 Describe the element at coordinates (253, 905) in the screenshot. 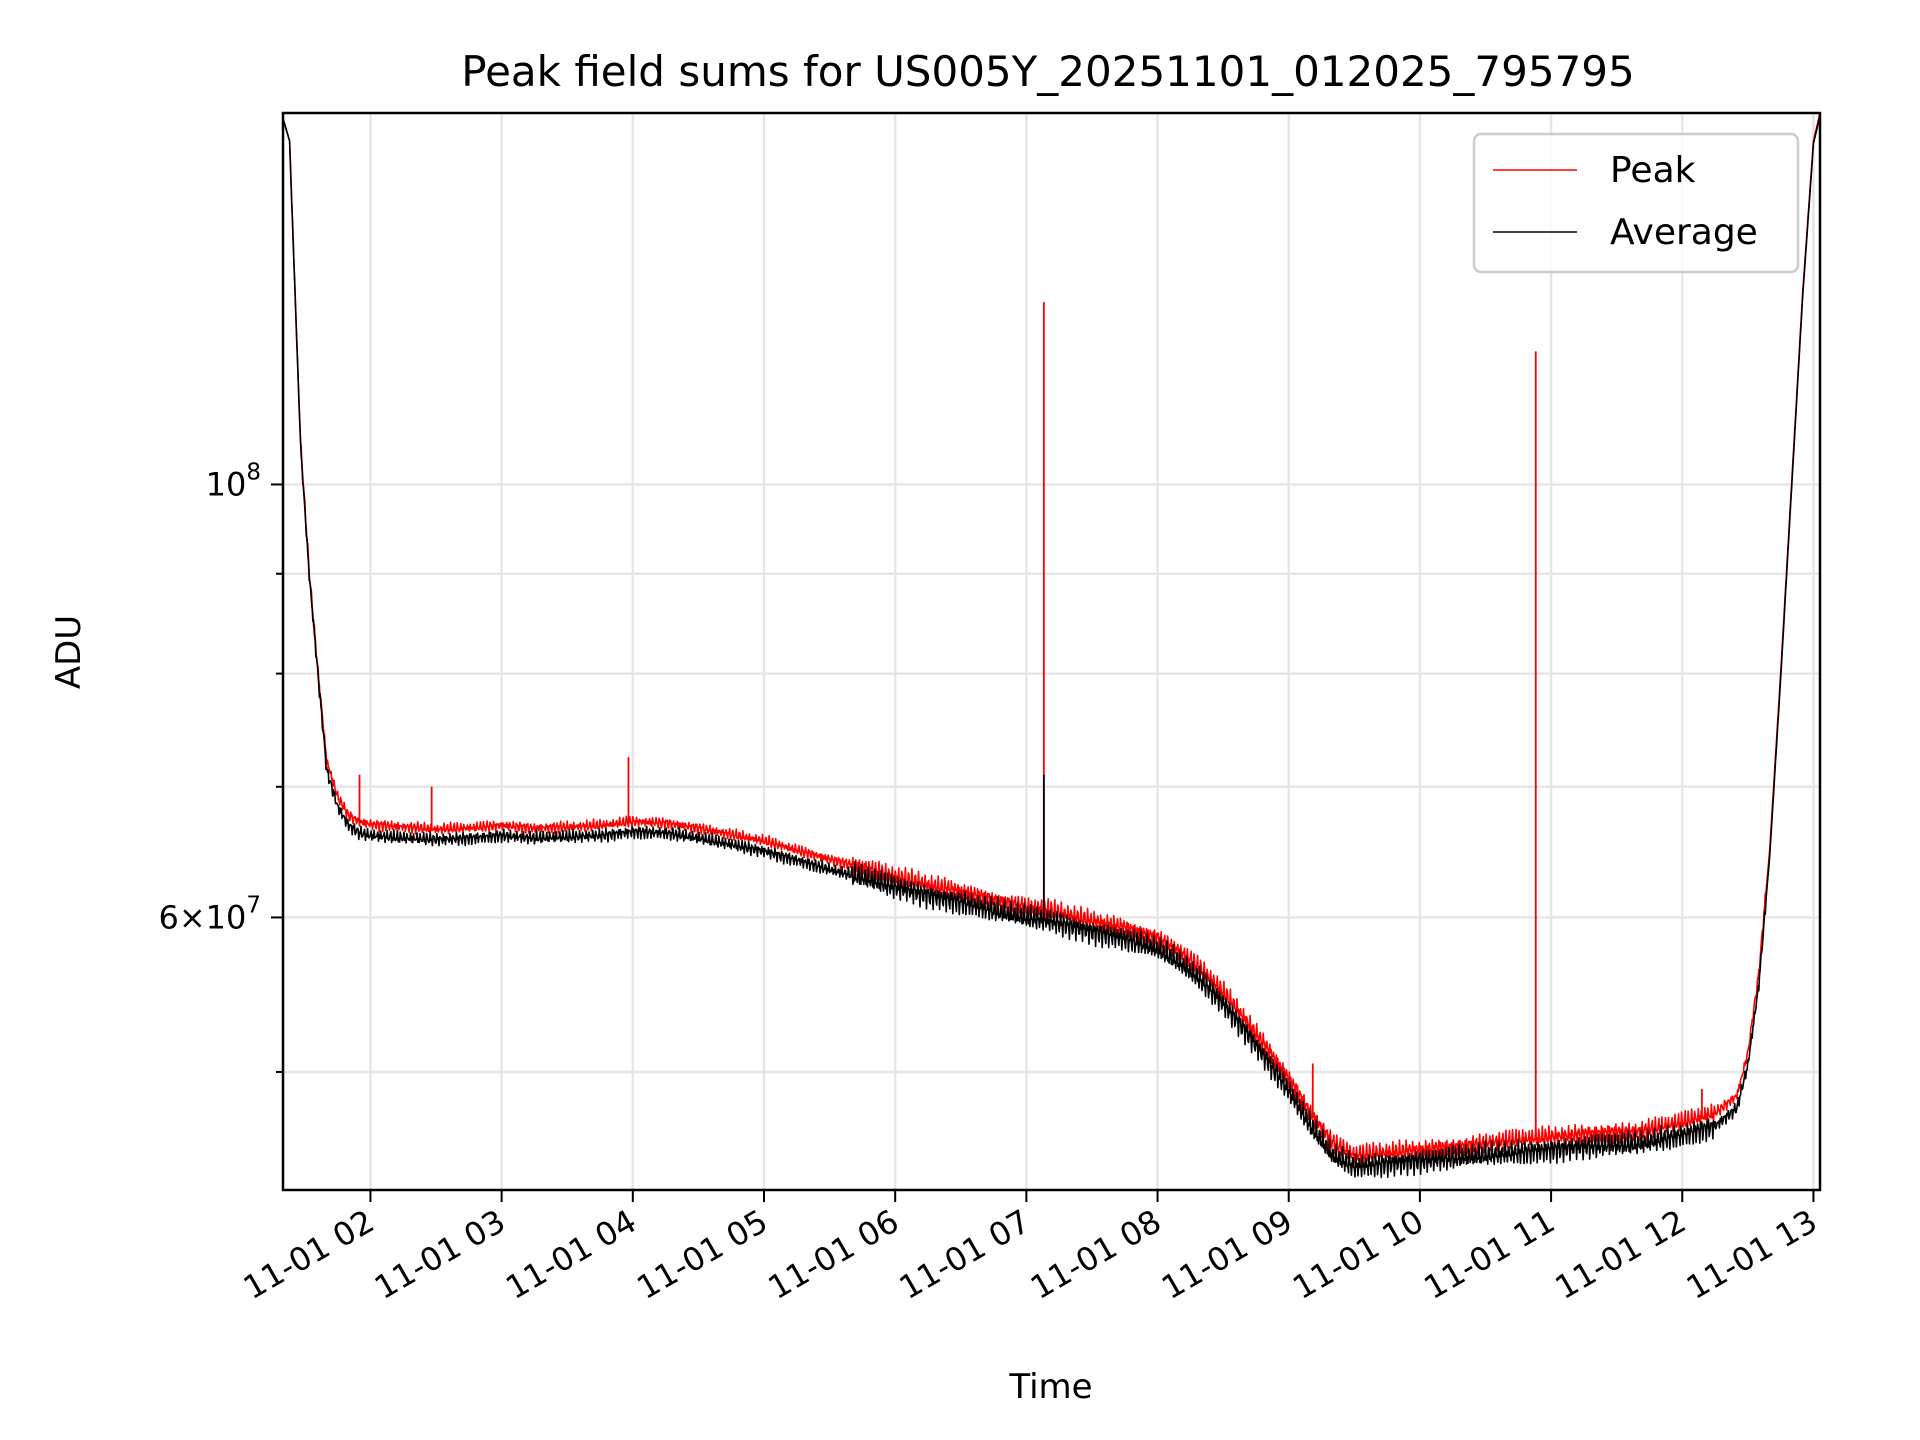

I see `y-tick-label-exponent: 7` at that location.